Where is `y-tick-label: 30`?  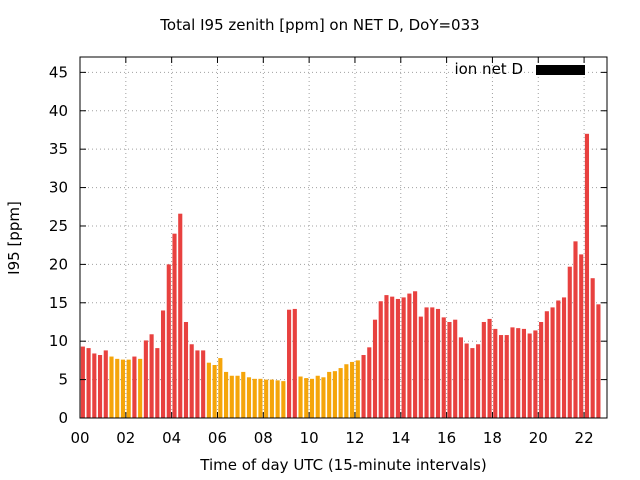
y-tick-label: 30 is located at coordinates (58, 188).